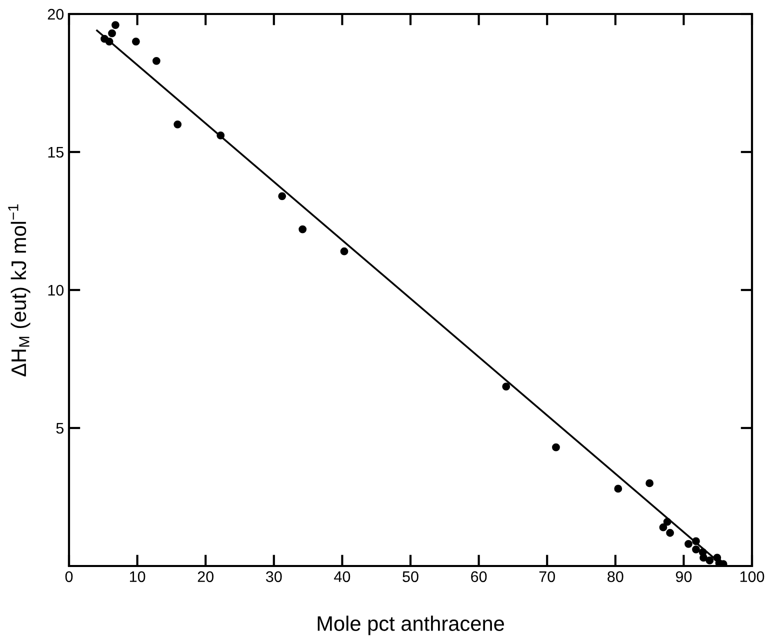  Describe the element at coordinates (69, 576) in the screenshot. I see `x-tick-label: 0` at that location.